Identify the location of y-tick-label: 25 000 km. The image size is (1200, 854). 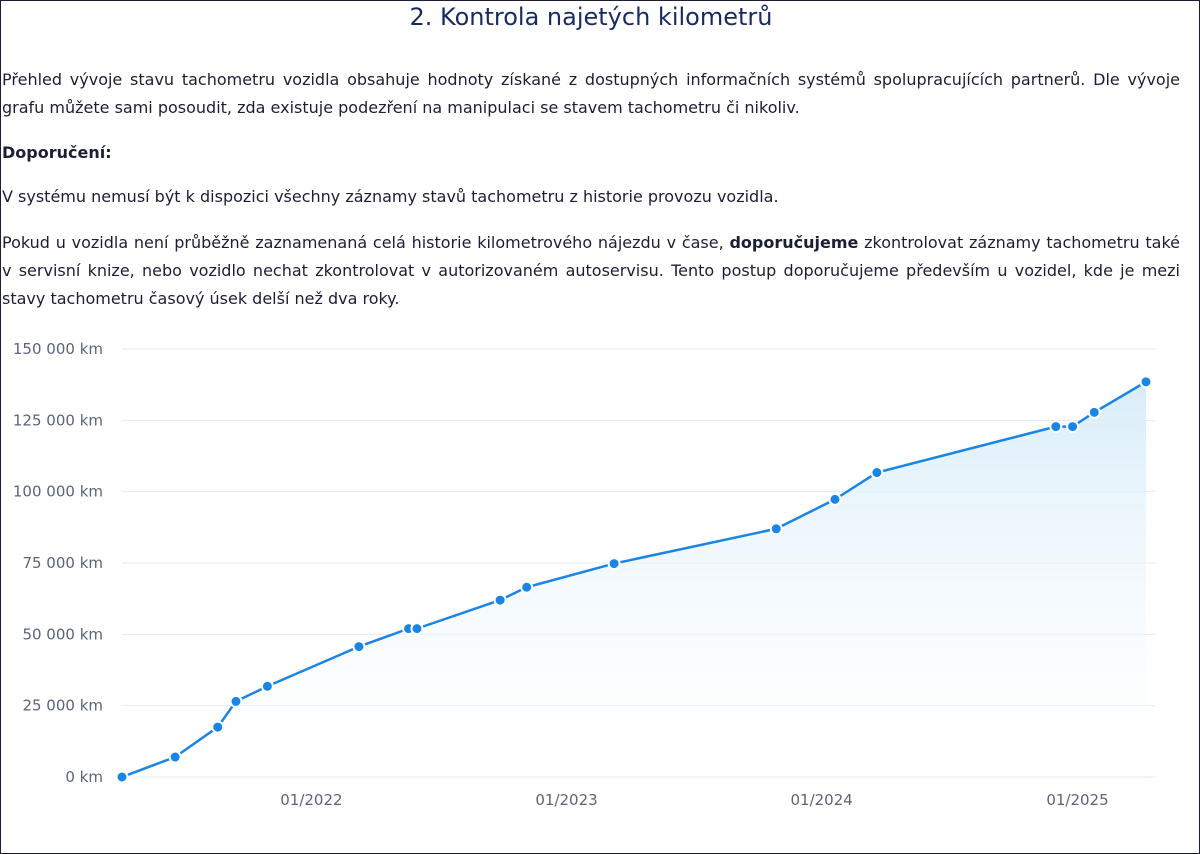
(62, 706).